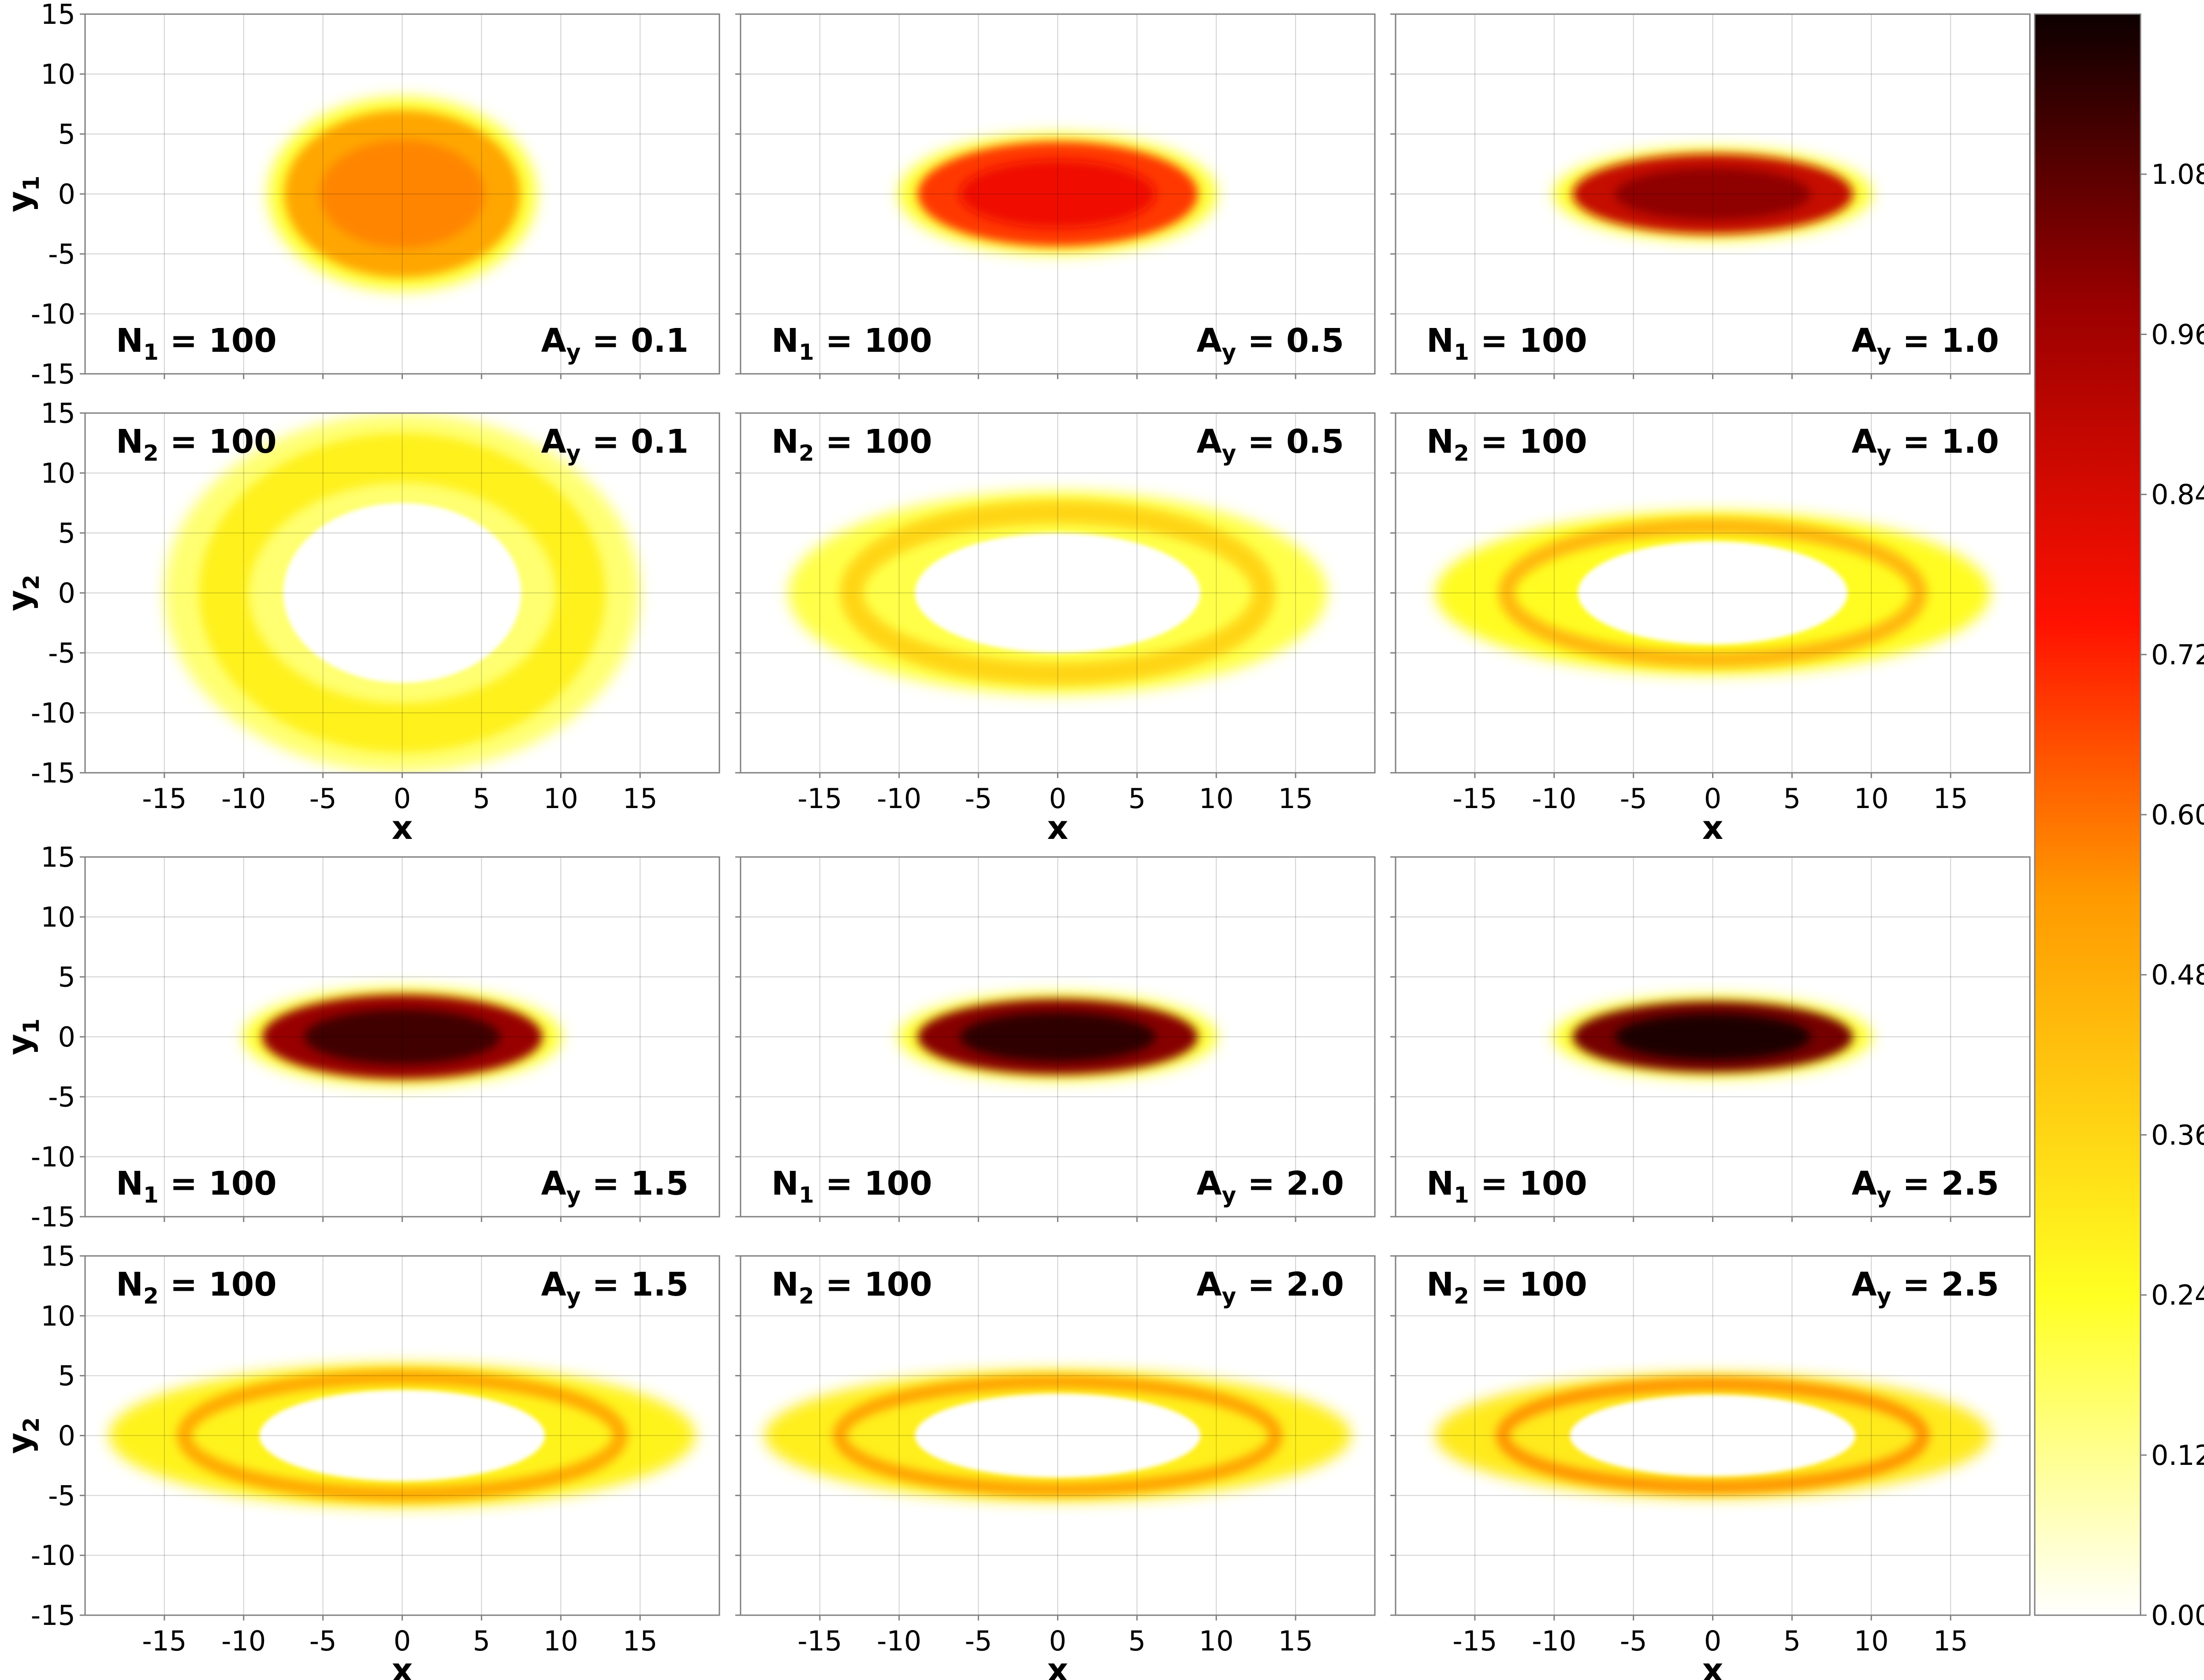 The height and width of the screenshot is (1680, 2204). What do you see at coordinates (2178, 1455) in the screenshot?
I see `colorbar-tick-label: 0.12` at bounding box center [2178, 1455].